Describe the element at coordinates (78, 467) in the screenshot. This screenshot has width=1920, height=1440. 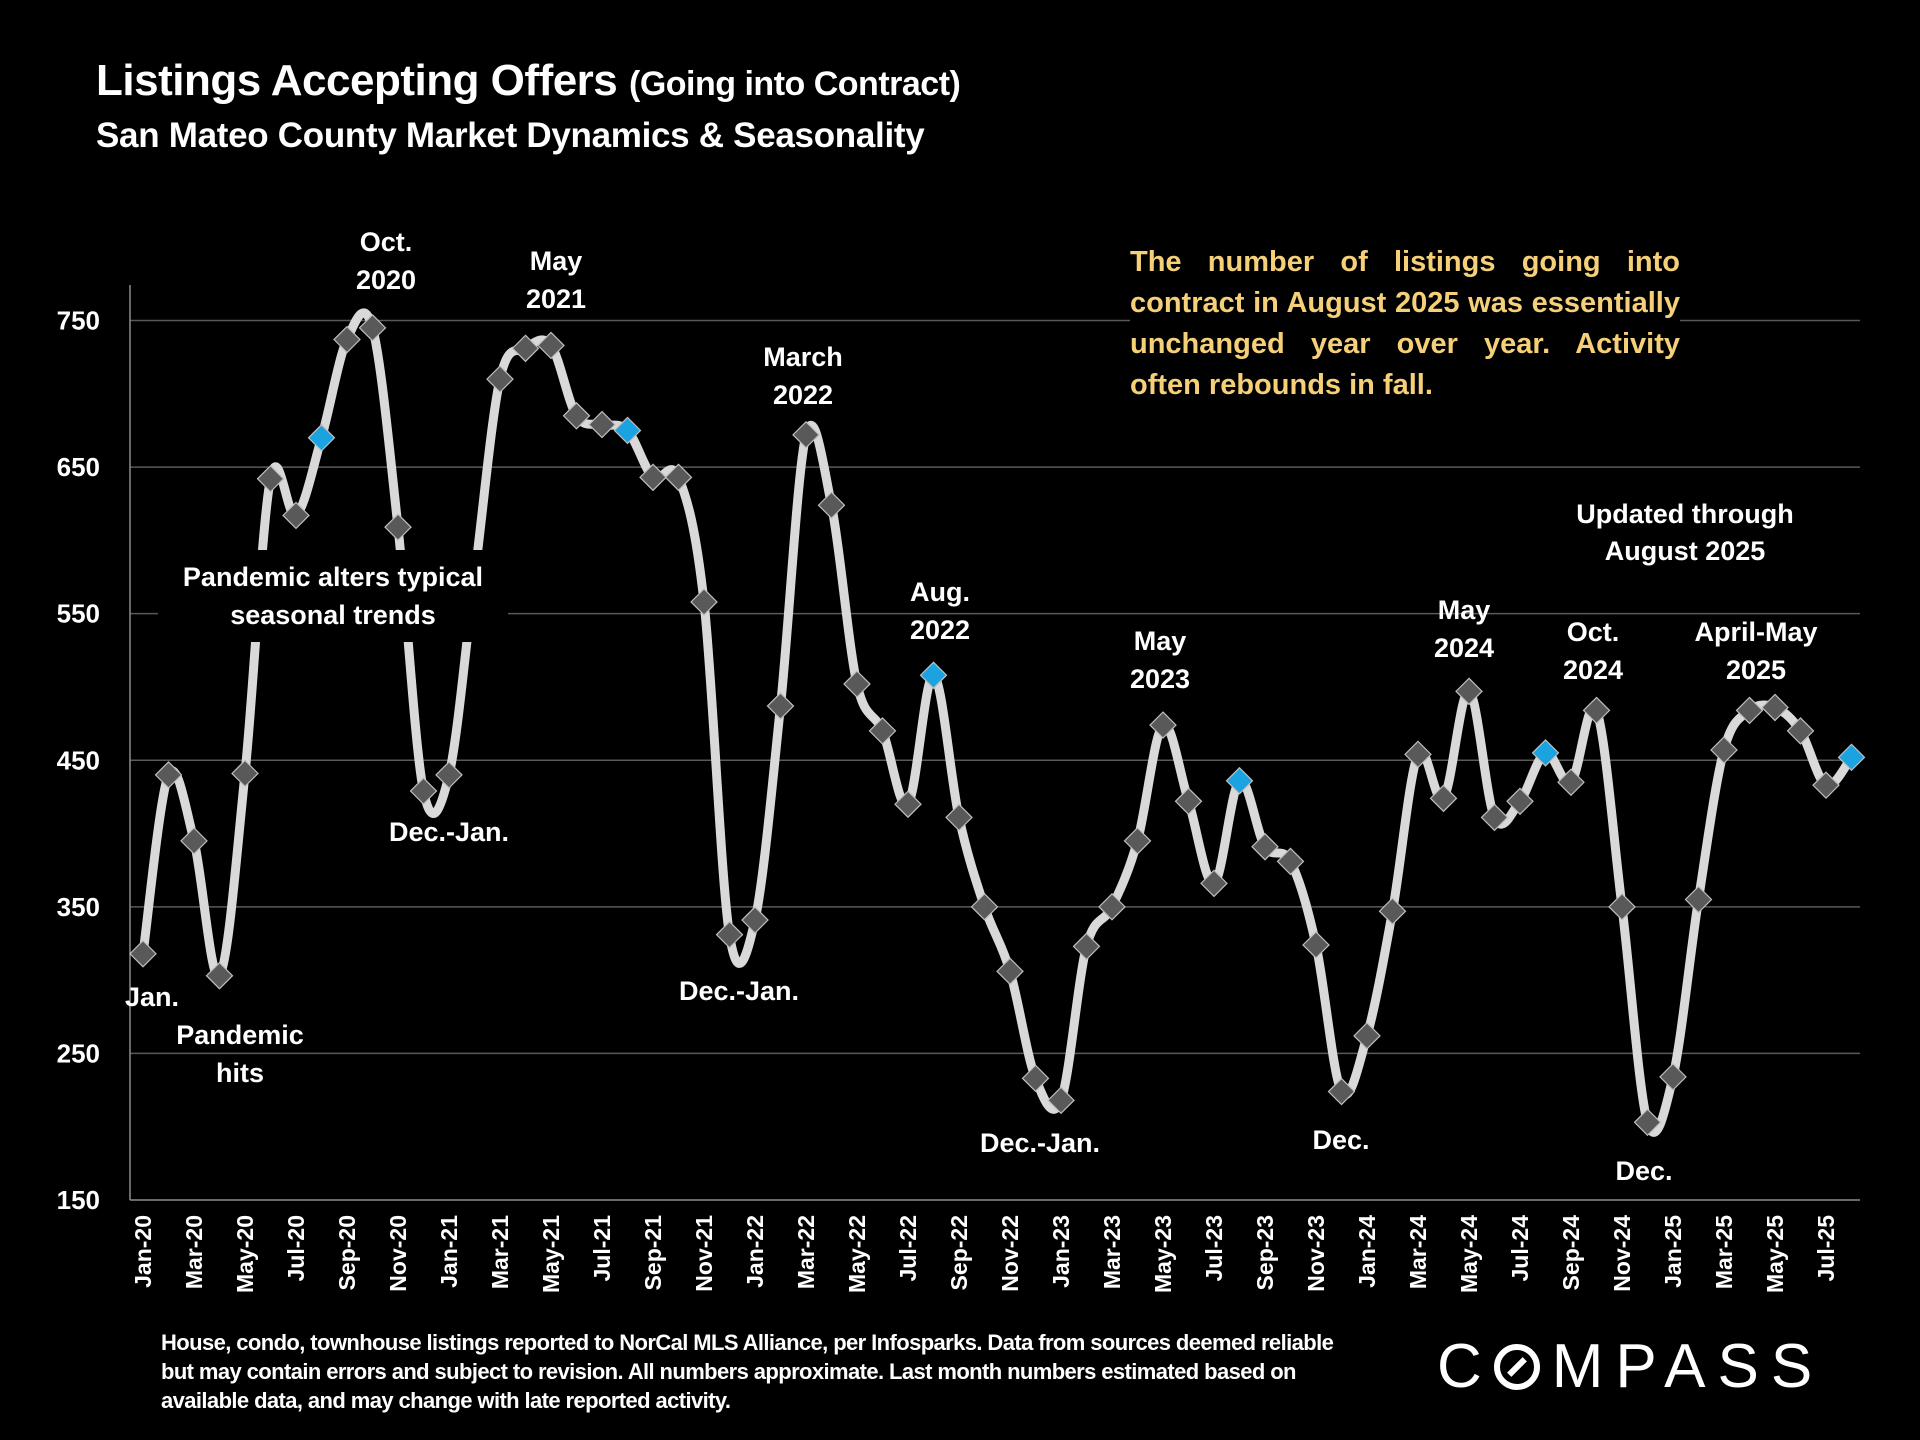
I see `y-tick-label: 650` at that location.